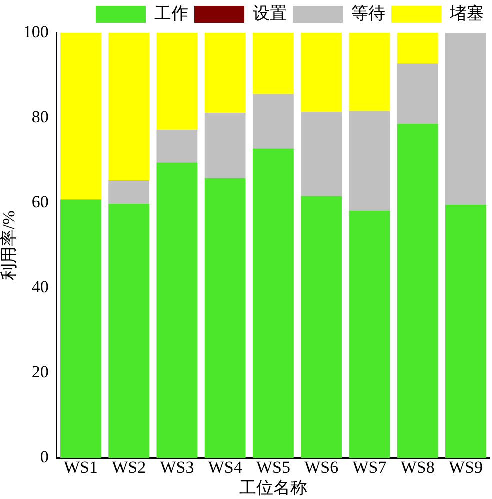 Image resolution: width=492 pixels, height=499 pixels. I want to click on y-tick-label: 60, so click(40, 202).